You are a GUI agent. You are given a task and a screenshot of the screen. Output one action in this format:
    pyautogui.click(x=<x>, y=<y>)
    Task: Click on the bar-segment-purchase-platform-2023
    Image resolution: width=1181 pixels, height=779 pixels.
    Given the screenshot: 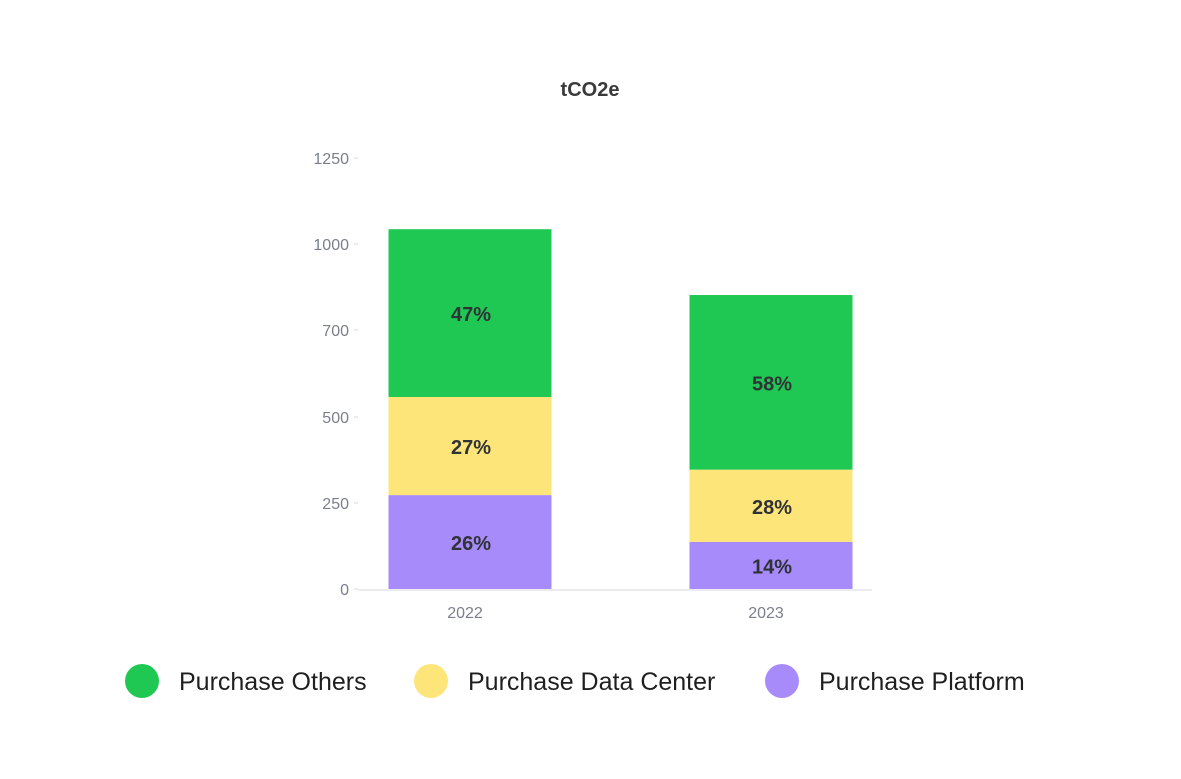 What is the action you would take?
    pyautogui.click(x=771, y=565)
    